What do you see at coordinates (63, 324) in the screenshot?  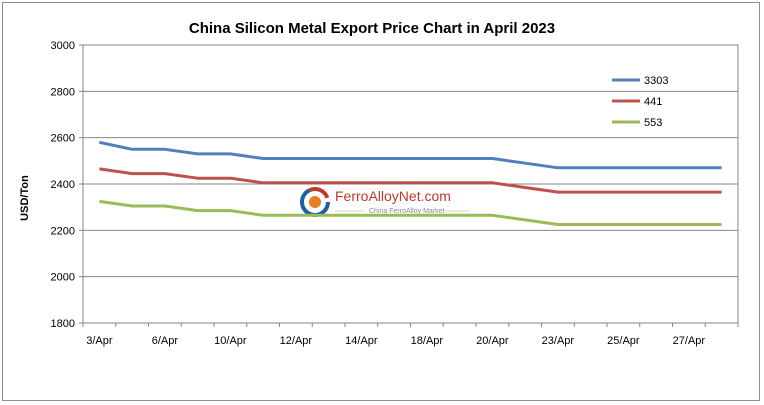 I see `y-tick-label: 1800` at bounding box center [63, 324].